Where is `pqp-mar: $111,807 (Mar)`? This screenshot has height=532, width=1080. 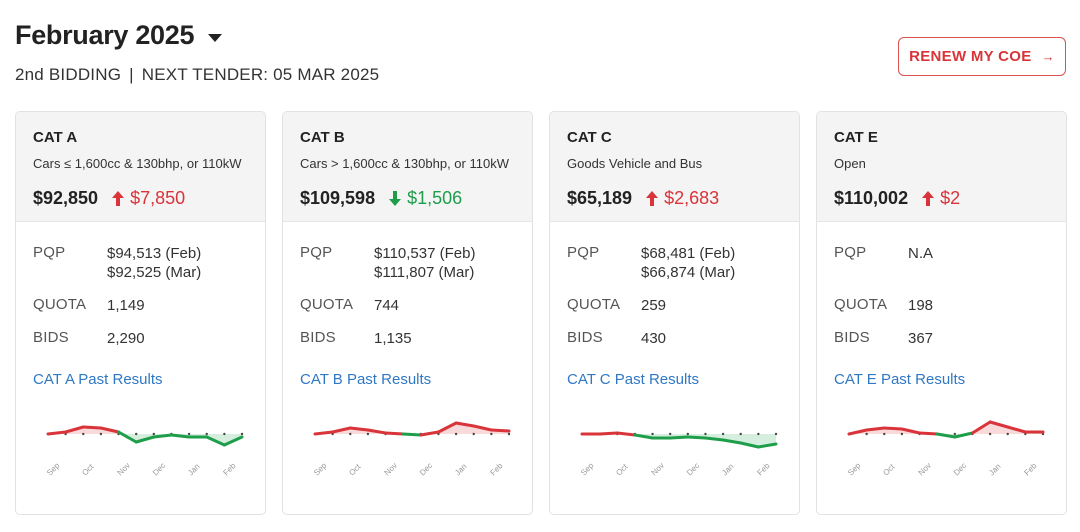 pqp-mar: $111,807 (Mar) is located at coordinates (424, 272).